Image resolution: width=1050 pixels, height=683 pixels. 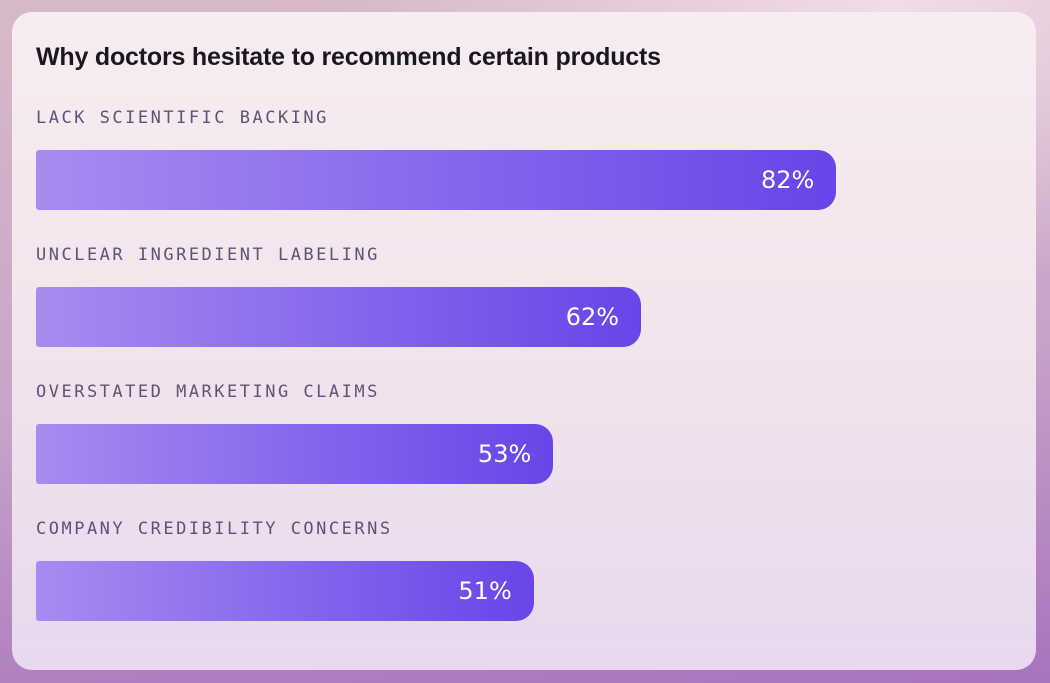 I want to click on bar-group: COMPANY CREDIBILITY CONCERNS 51%, so click(x=524, y=570).